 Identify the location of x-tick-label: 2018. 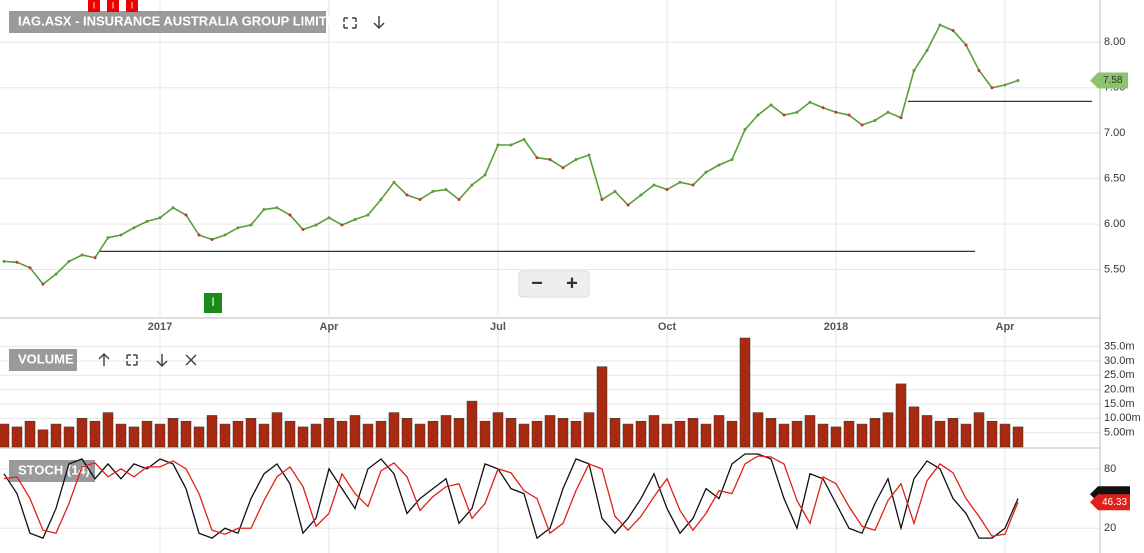
(836, 327).